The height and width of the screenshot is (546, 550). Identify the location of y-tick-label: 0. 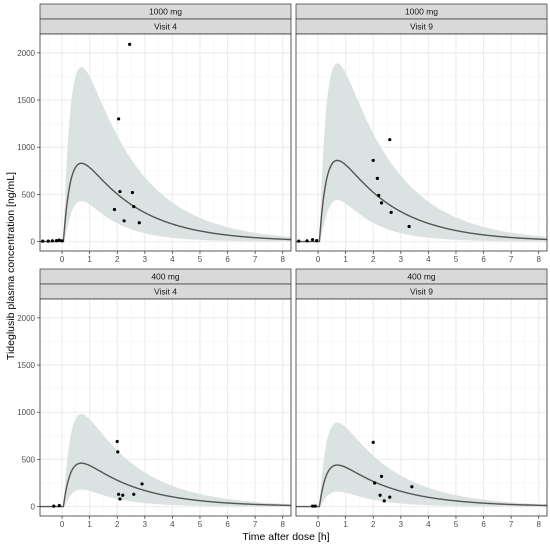
(33, 507).